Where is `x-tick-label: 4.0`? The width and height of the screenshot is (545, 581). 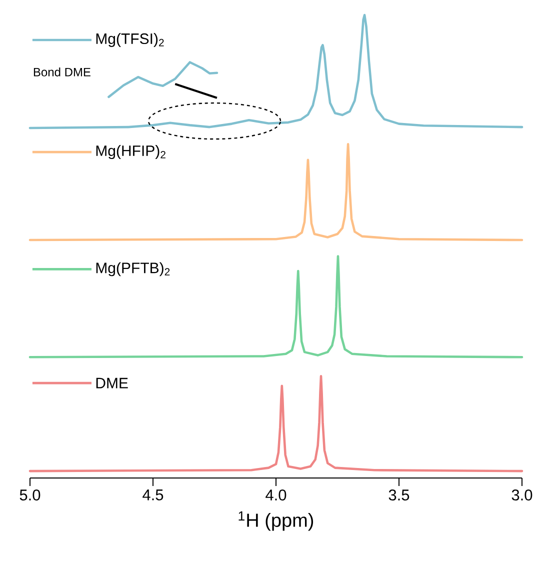 x-tick-label: 4.0 is located at coordinates (276, 495).